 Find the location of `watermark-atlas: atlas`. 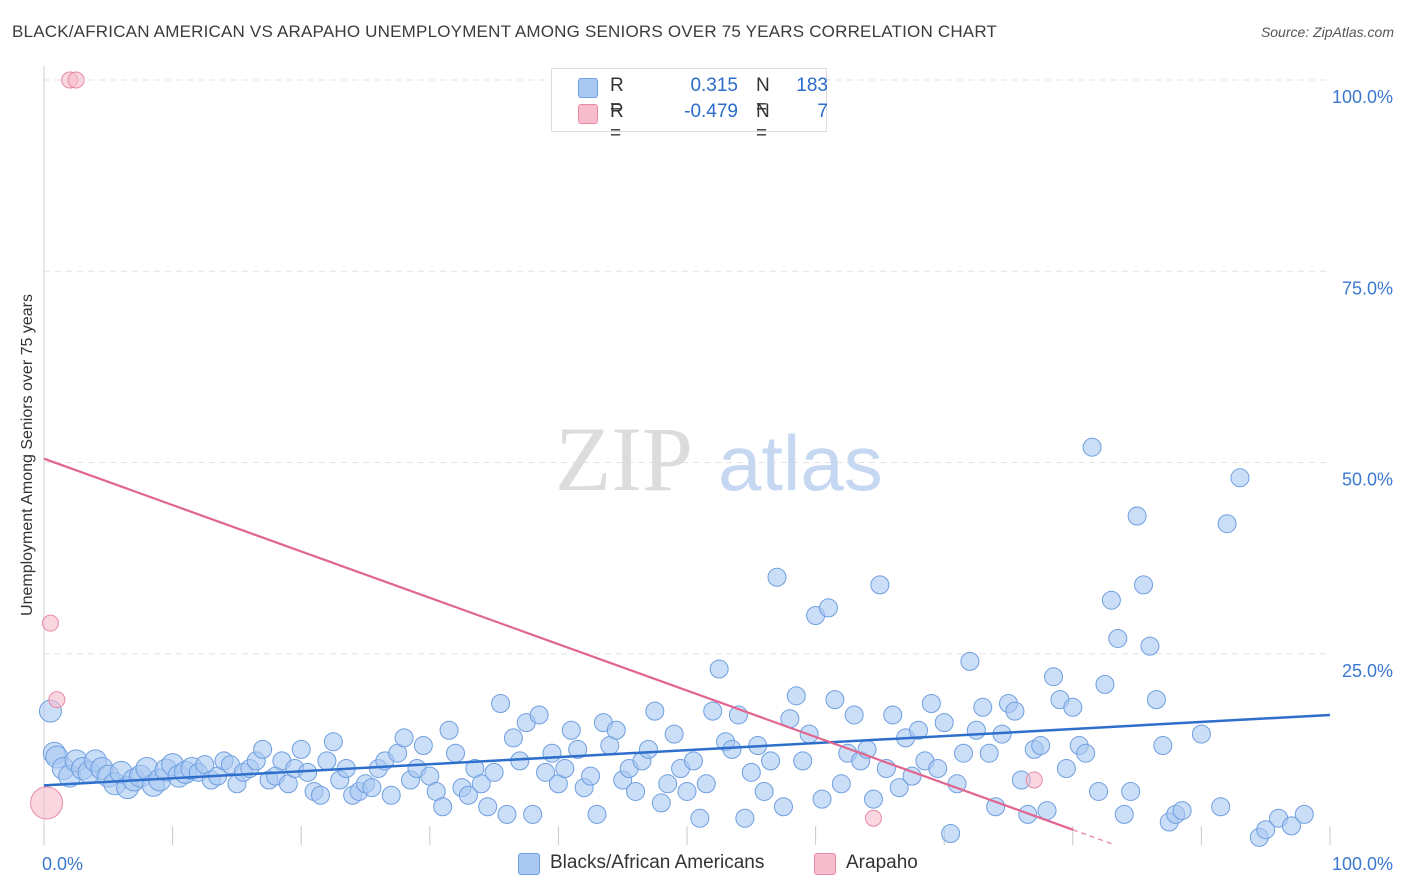

watermark-atlas: atlas is located at coordinates (800, 463).